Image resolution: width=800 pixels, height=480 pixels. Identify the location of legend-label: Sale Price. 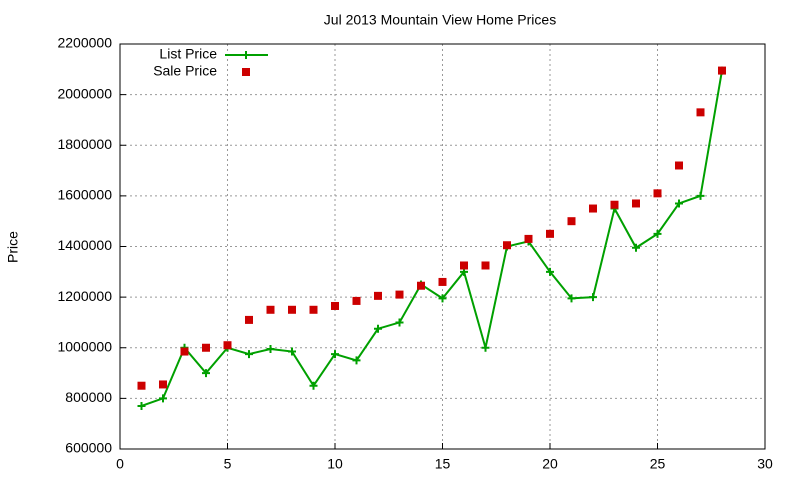
(185, 71).